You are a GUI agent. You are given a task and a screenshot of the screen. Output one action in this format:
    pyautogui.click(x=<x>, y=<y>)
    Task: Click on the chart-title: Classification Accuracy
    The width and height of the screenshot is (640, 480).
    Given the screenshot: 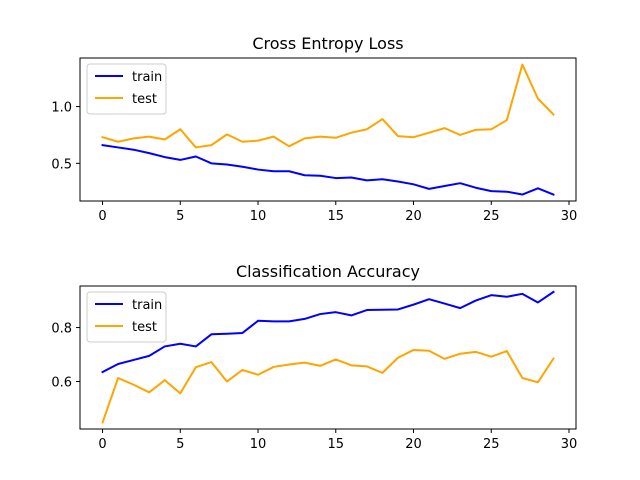 What is the action you would take?
    pyautogui.click(x=328, y=271)
    